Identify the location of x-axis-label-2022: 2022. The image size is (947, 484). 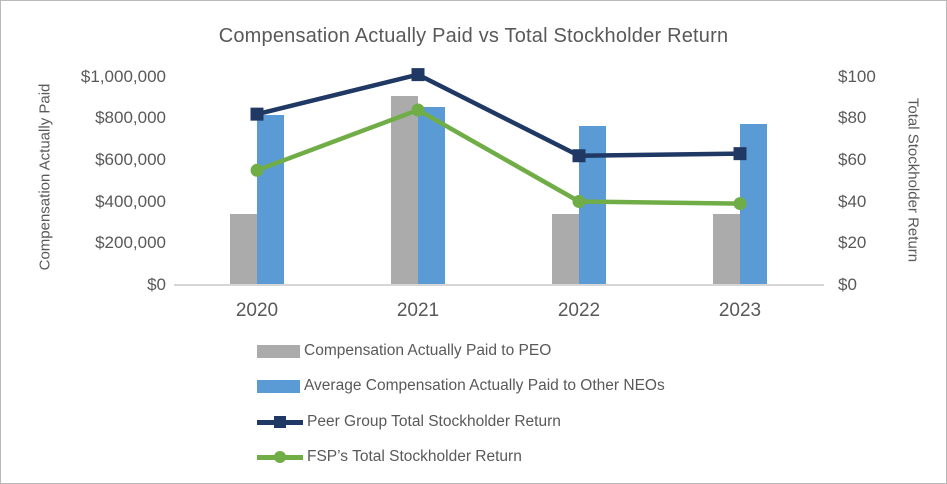
(579, 310).